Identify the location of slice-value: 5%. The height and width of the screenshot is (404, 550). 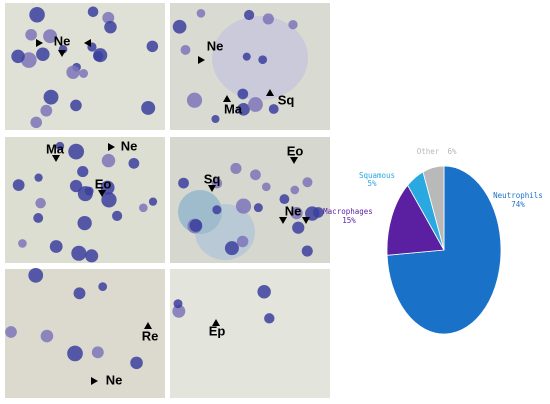
(372, 183).